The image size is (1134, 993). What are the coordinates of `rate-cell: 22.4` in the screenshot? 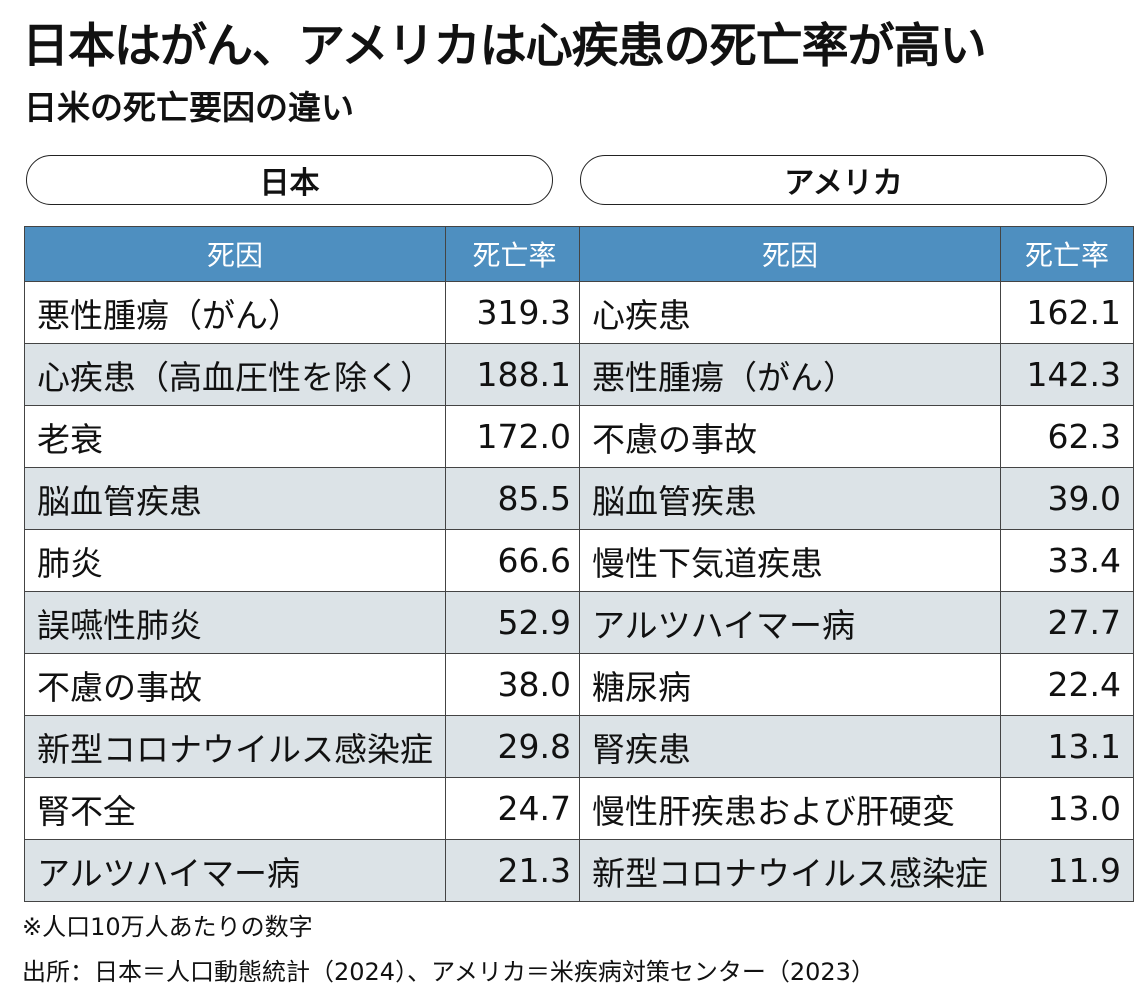 It's located at (1067, 684).